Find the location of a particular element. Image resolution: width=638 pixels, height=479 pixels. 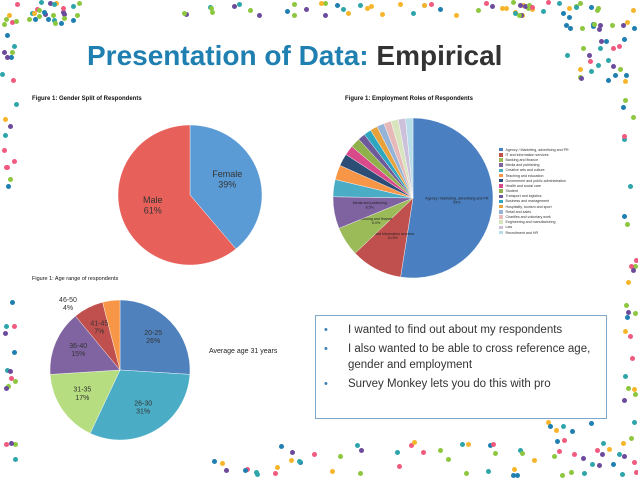

legend-label: Student is located at coordinates (511, 191).